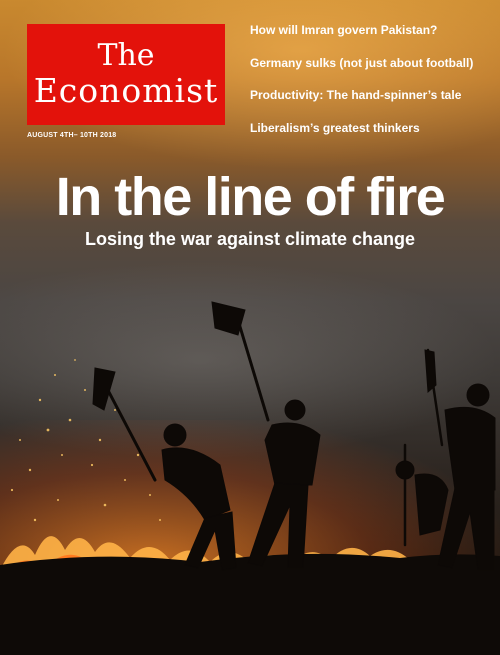 The image size is (500, 655). What do you see at coordinates (344, 30) in the screenshot?
I see `teaser-pakistan: How will Imran govern Pakistan?` at bounding box center [344, 30].